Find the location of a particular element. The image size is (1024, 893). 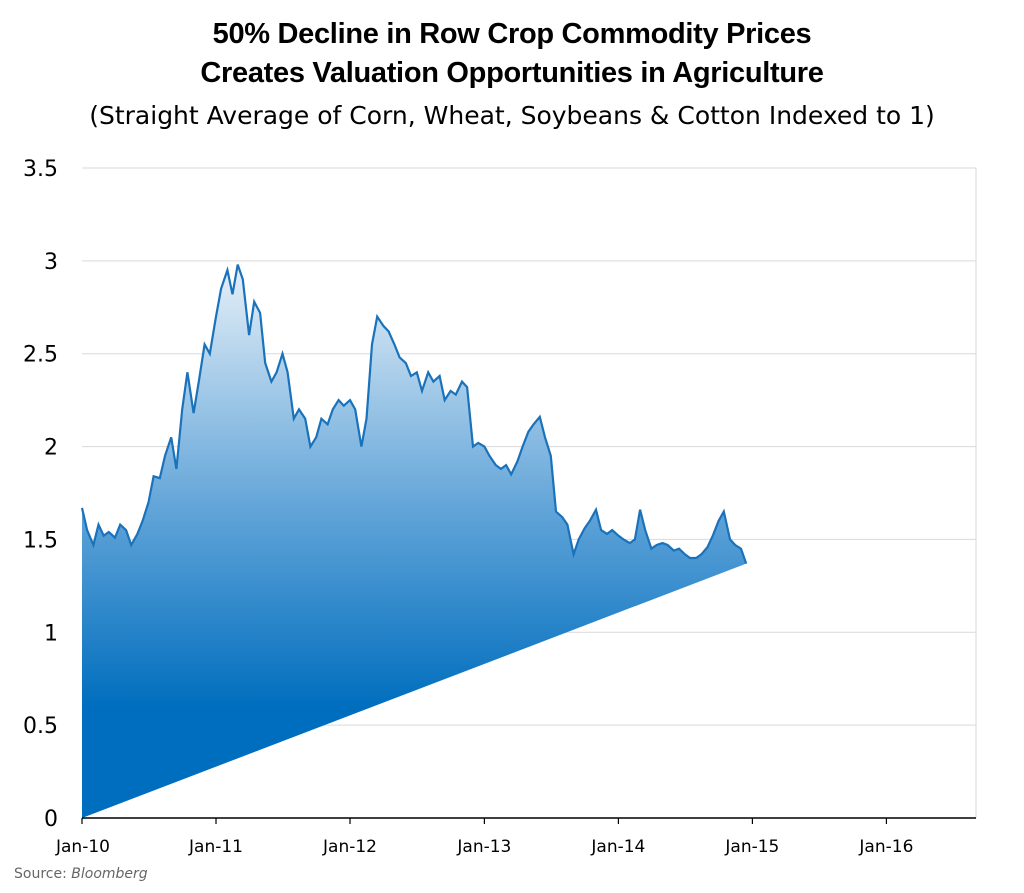

y-tick-label: 0.5 is located at coordinates (40, 726).